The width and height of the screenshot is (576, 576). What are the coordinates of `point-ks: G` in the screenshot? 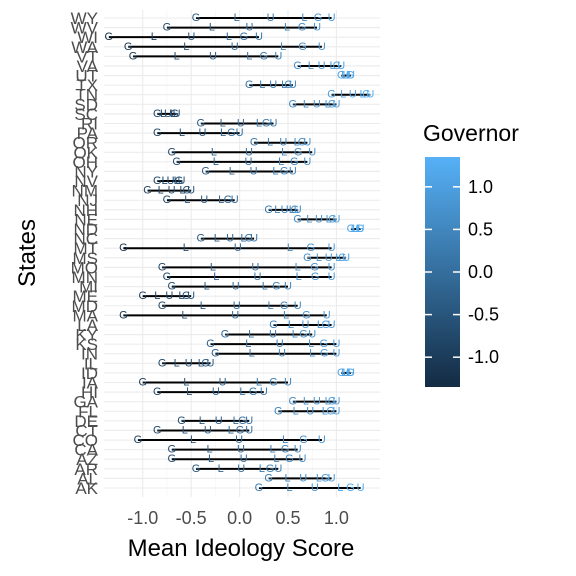 It's located at (210, 344).